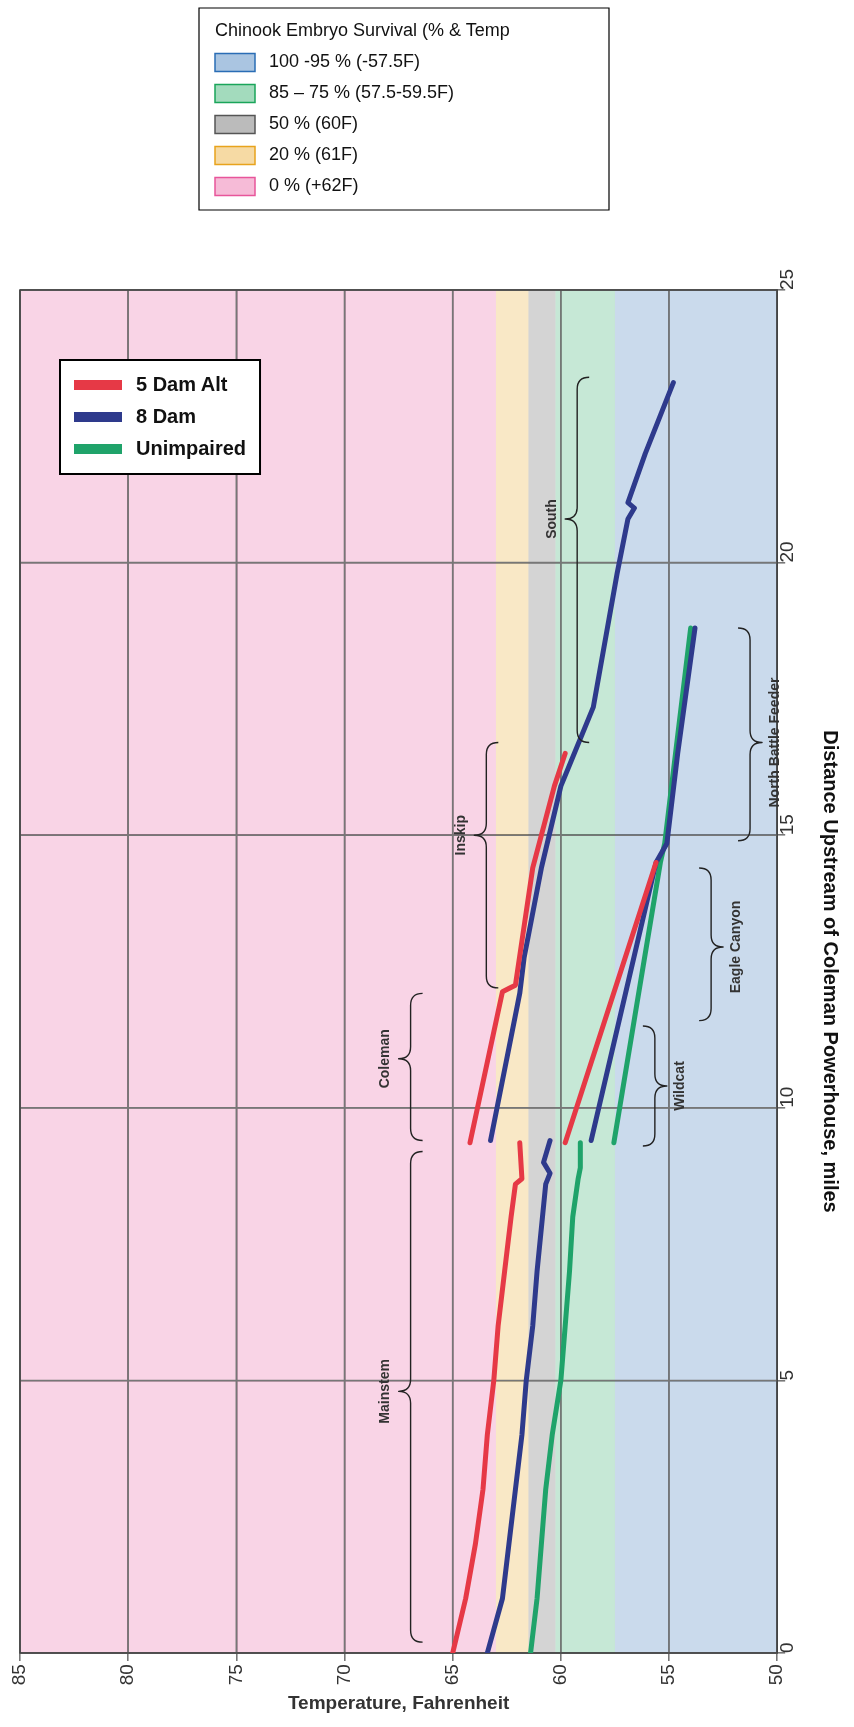 The height and width of the screenshot is (1727, 854). I want to click on y-tick-label: 10, so click(787, 1097).